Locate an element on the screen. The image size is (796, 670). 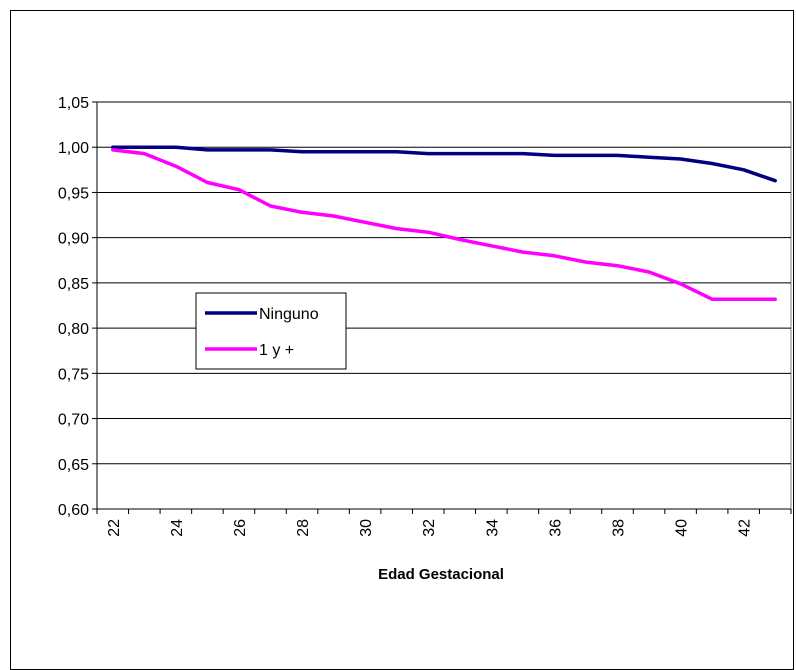
legend-box is located at coordinates (271, 331).